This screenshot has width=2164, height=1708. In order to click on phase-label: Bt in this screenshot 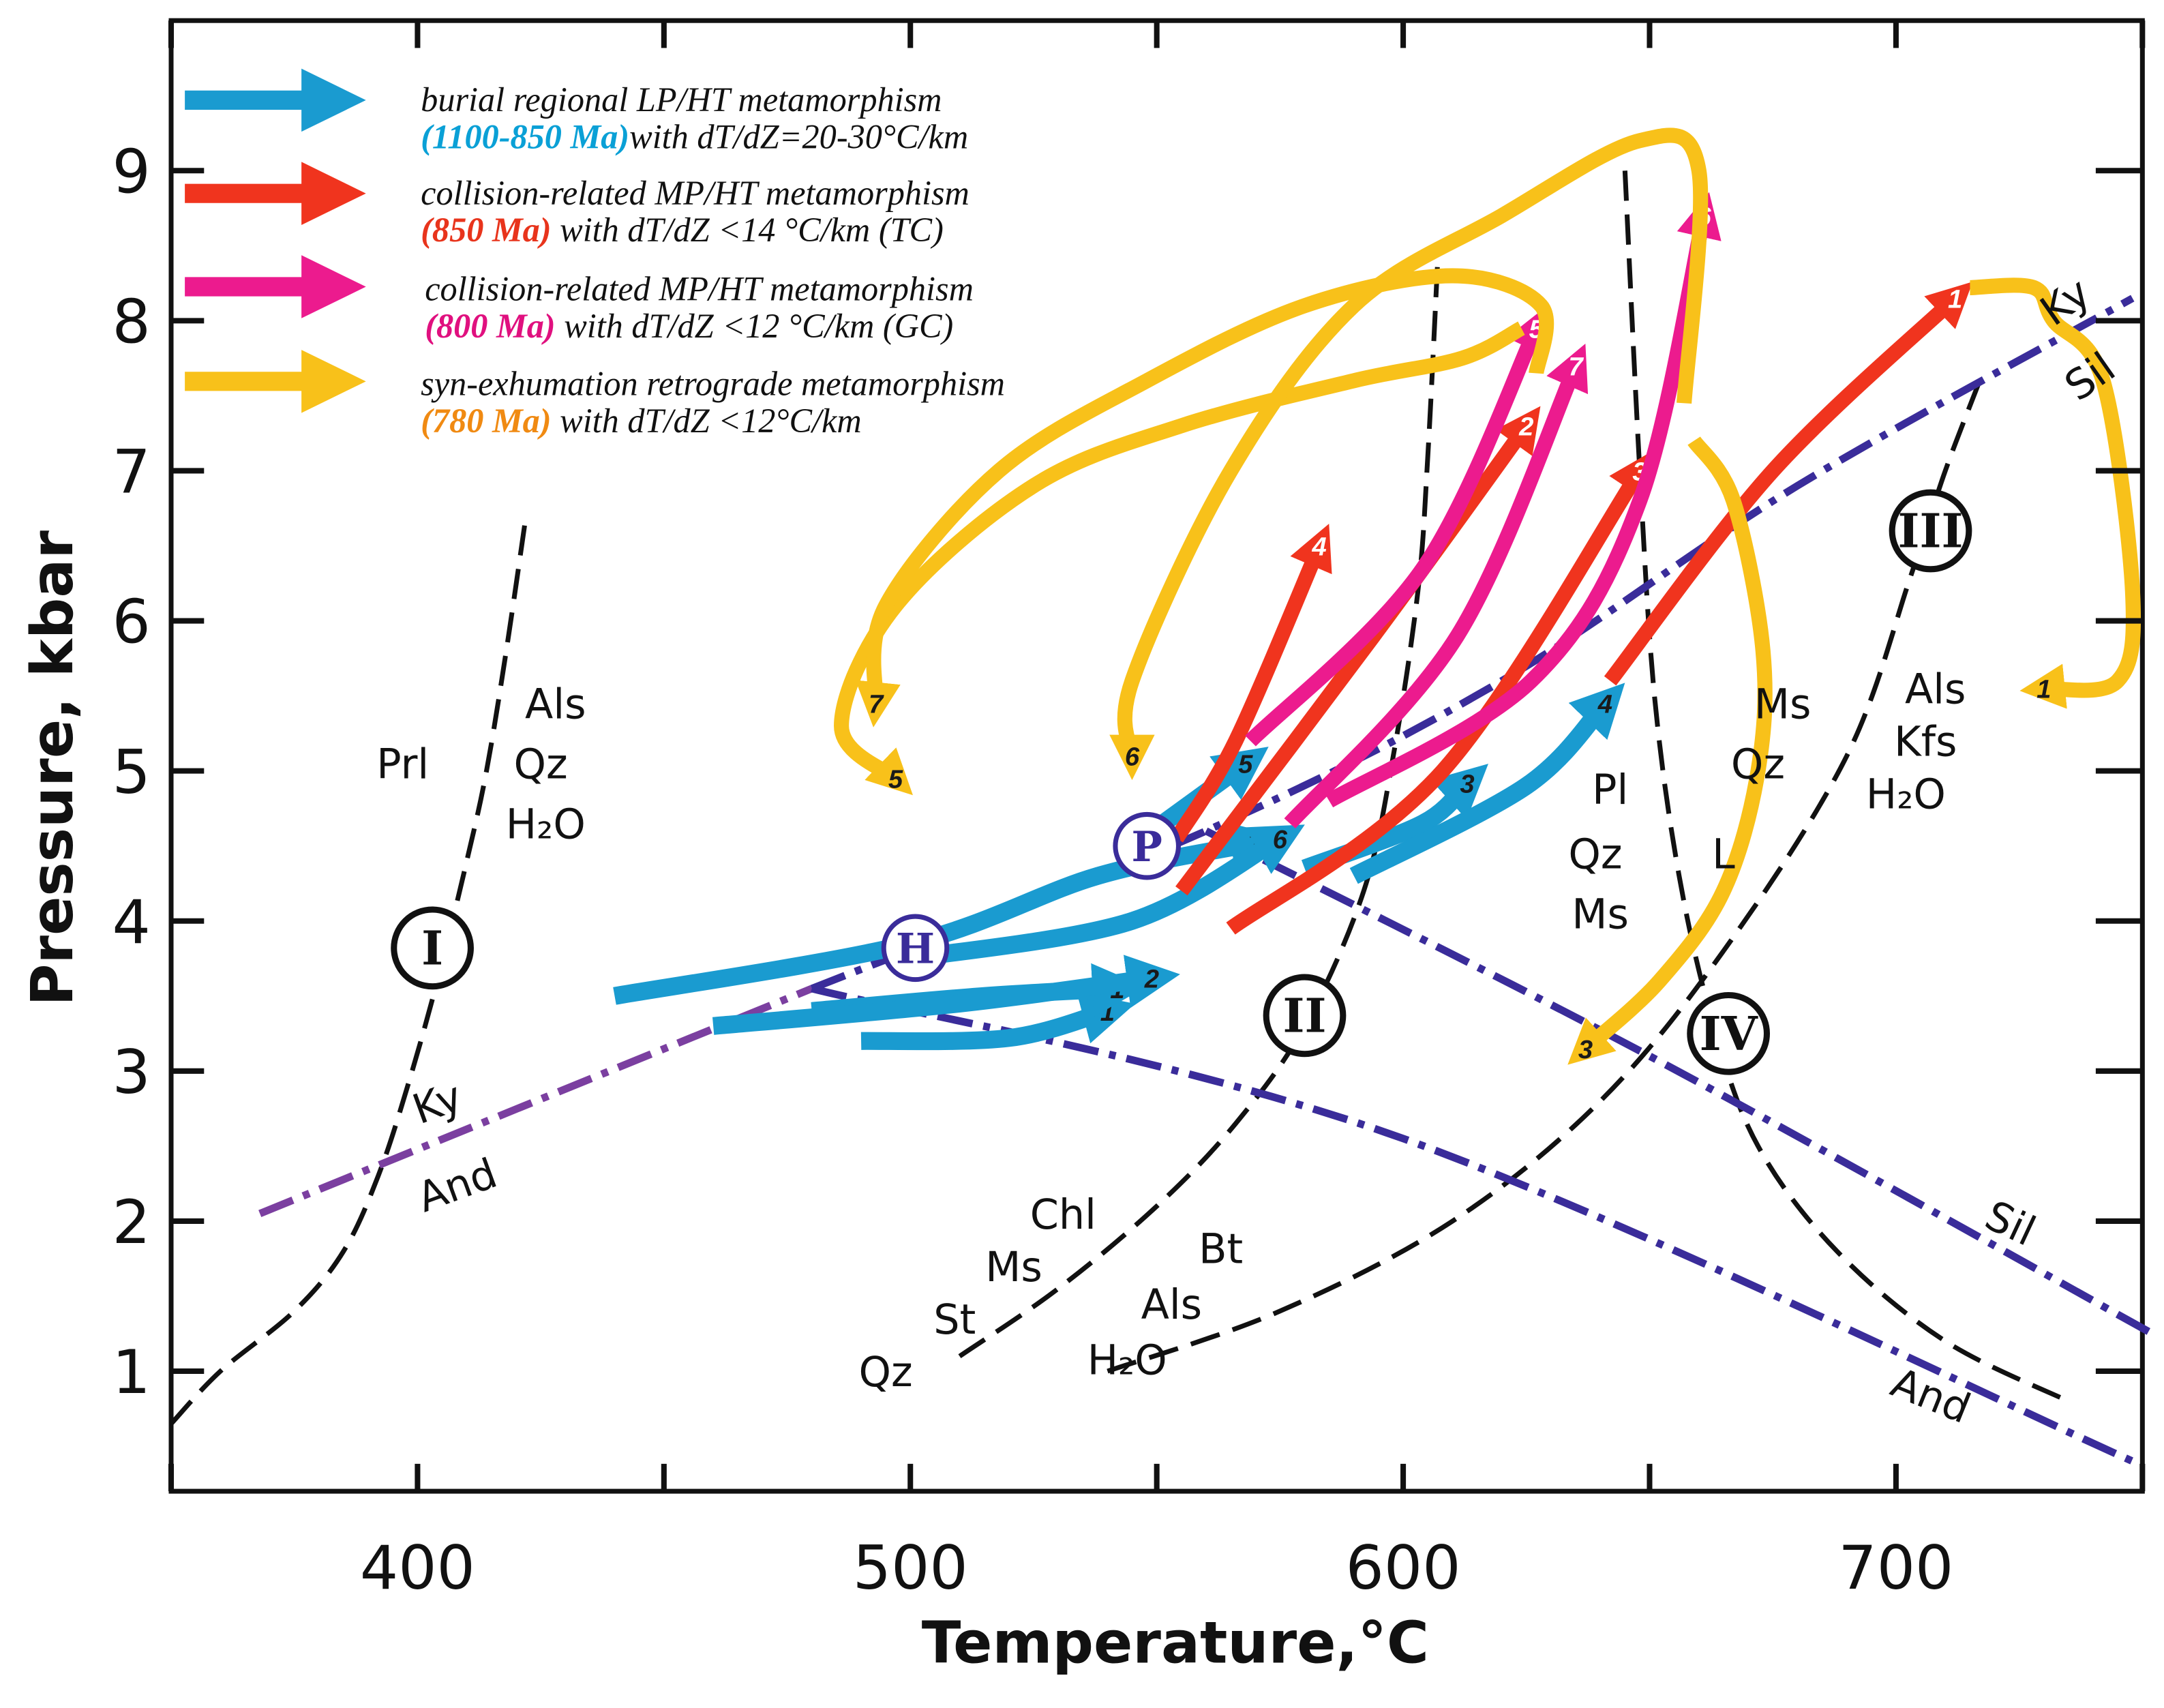, I will do `click(1221, 1250)`.